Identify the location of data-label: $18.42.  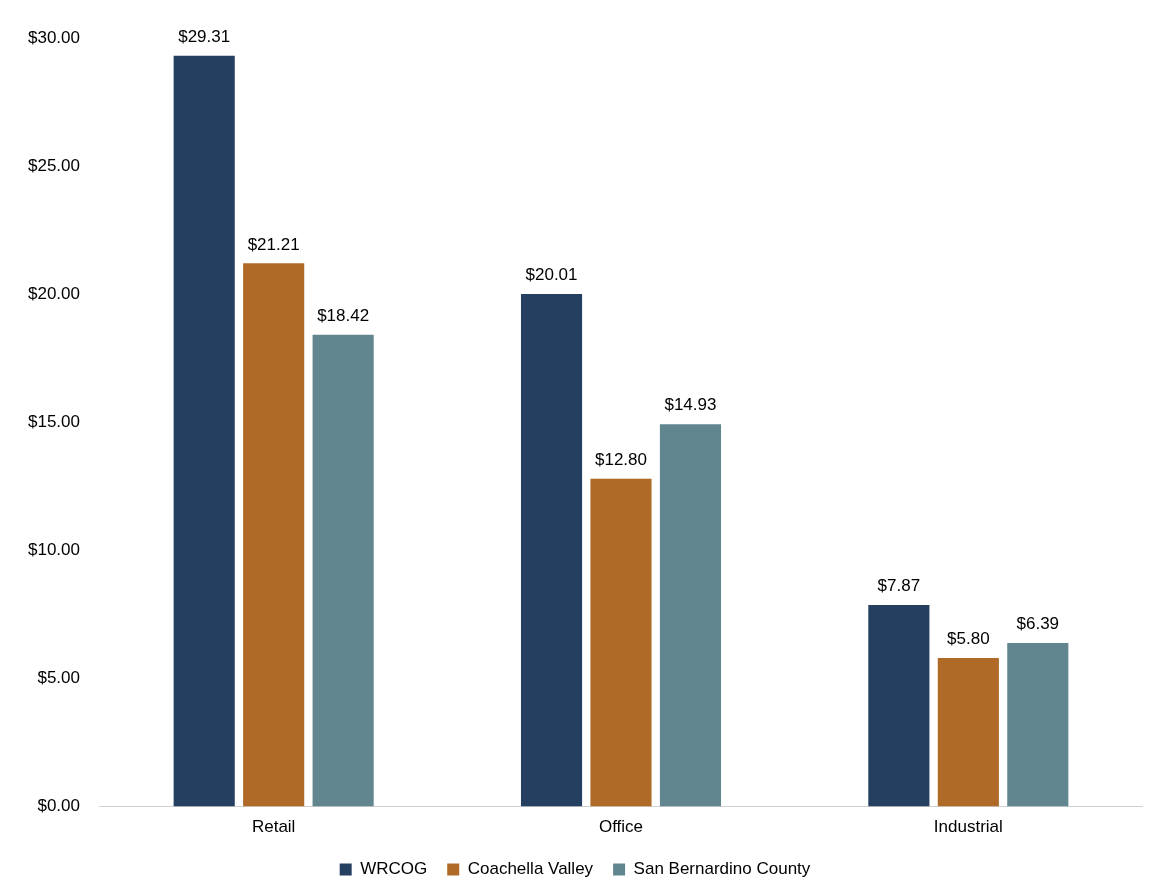
(343, 315).